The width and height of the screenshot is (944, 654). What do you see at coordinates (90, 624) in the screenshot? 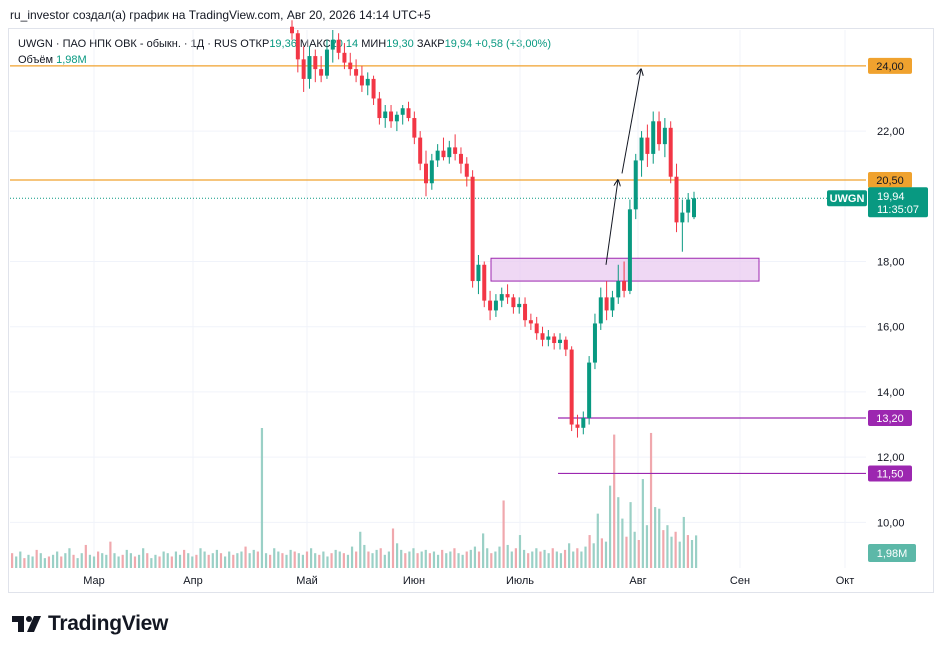
I see `tradingview-brand: TradingView` at bounding box center [90, 624].